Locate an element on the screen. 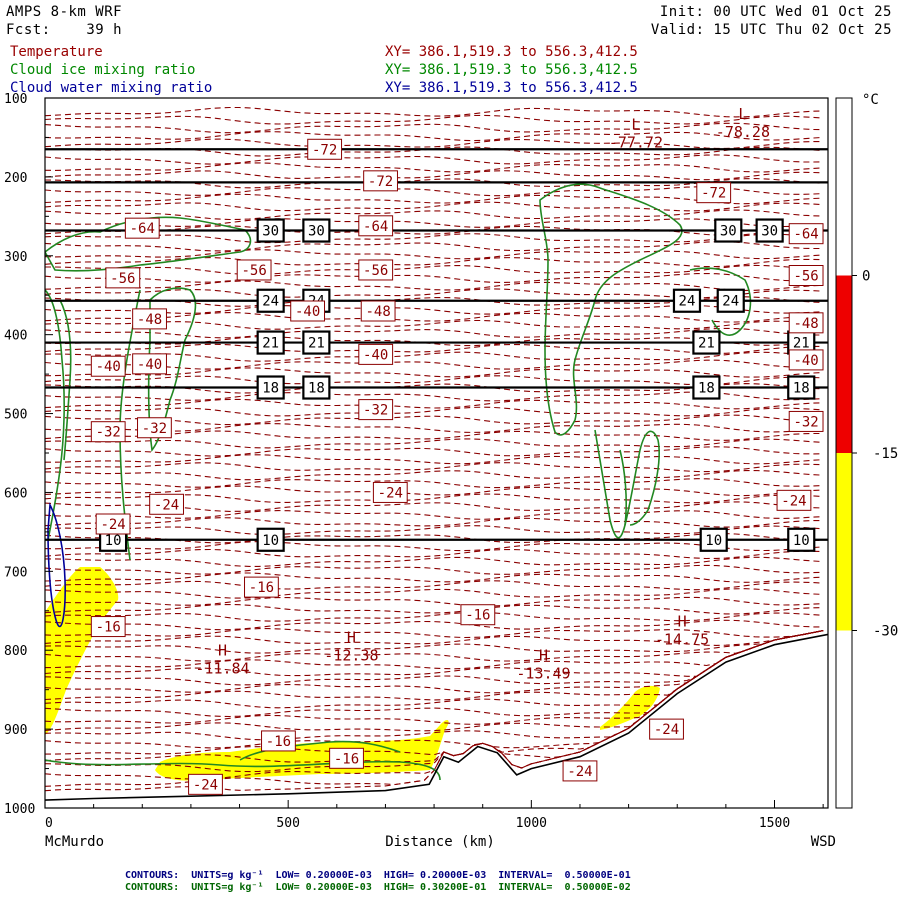  y-tick-label: 400 is located at coordinates (15, 336).